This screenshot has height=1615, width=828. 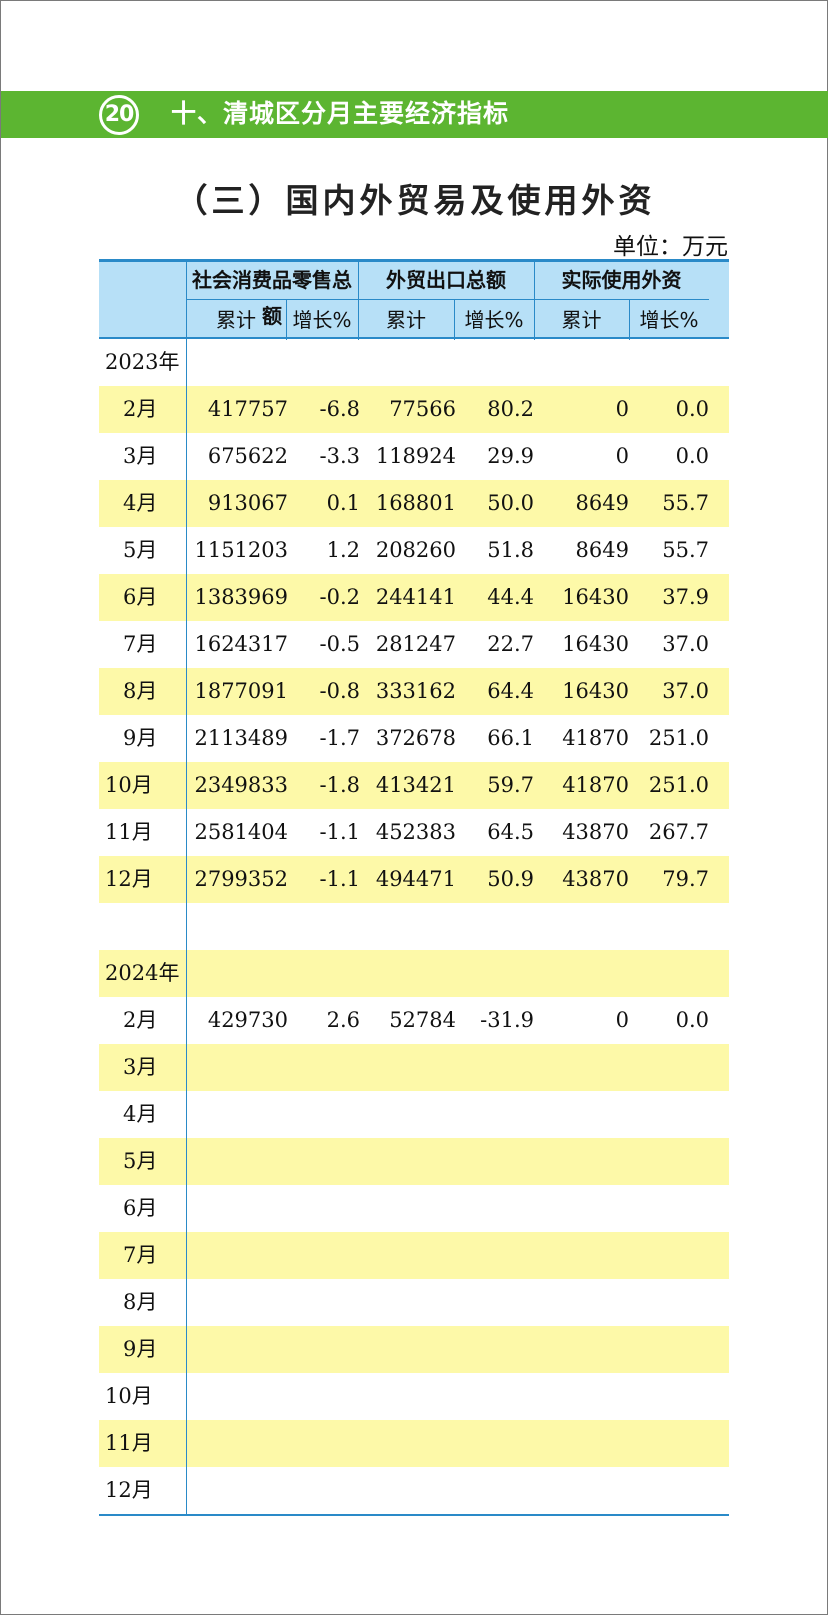 I want to click on table-row: 9月, so click(x=414, y=1349).